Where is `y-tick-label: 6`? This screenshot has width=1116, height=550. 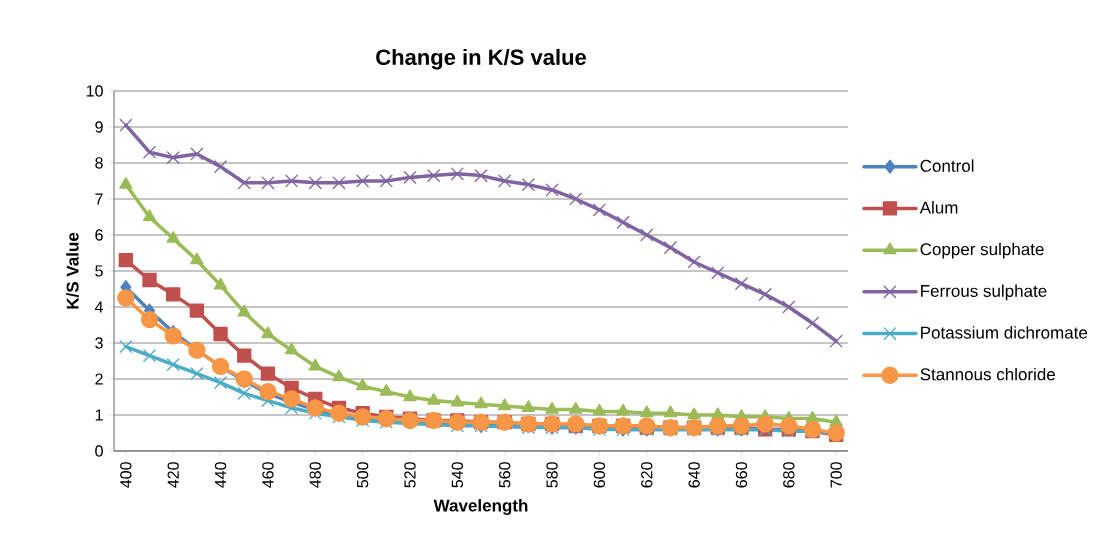 y-tick-label: 6 is located at coordinates (99, 235).